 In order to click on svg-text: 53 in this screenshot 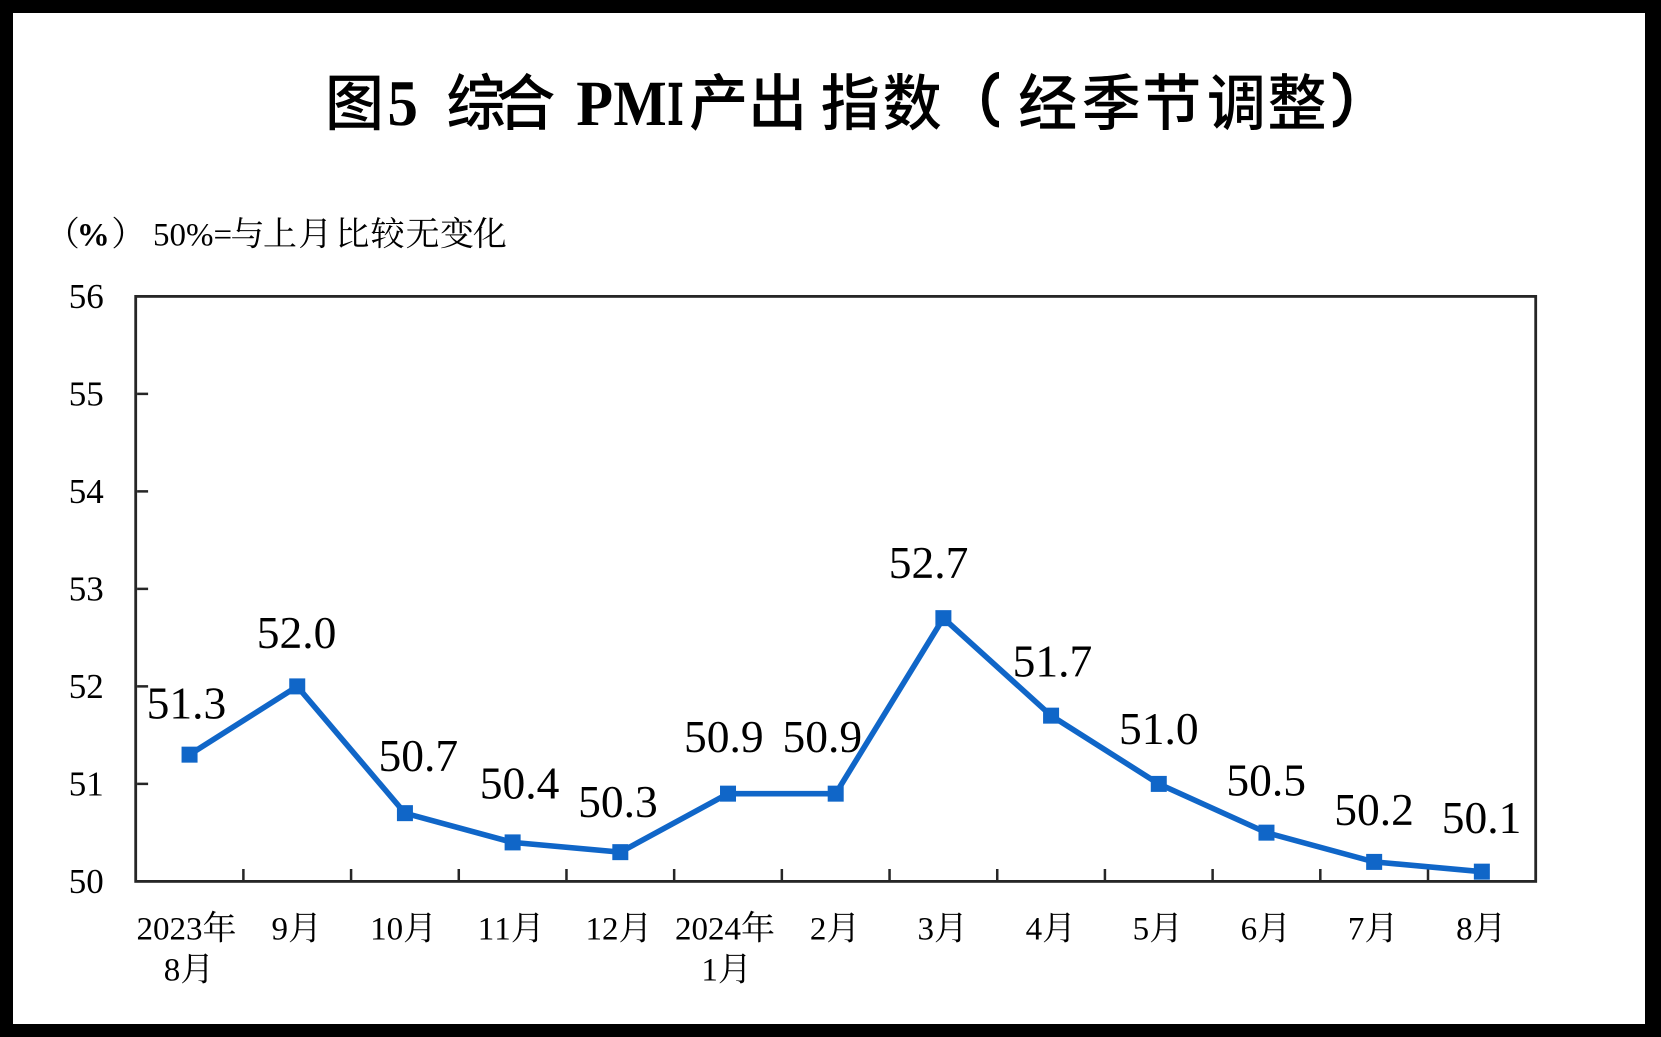, I will do `click(86, 588)`.